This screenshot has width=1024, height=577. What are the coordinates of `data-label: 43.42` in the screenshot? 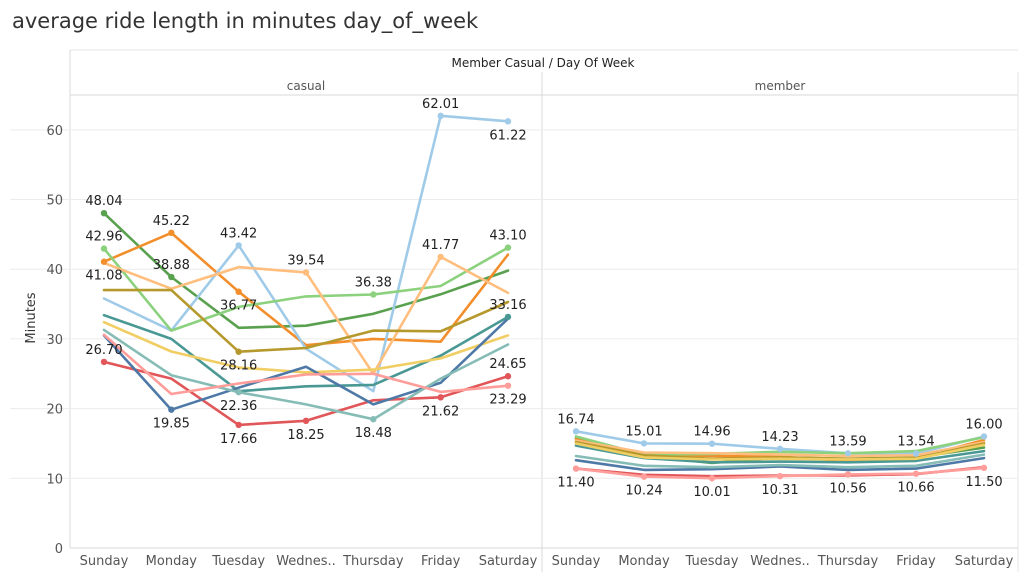 It's located at (238, 233).